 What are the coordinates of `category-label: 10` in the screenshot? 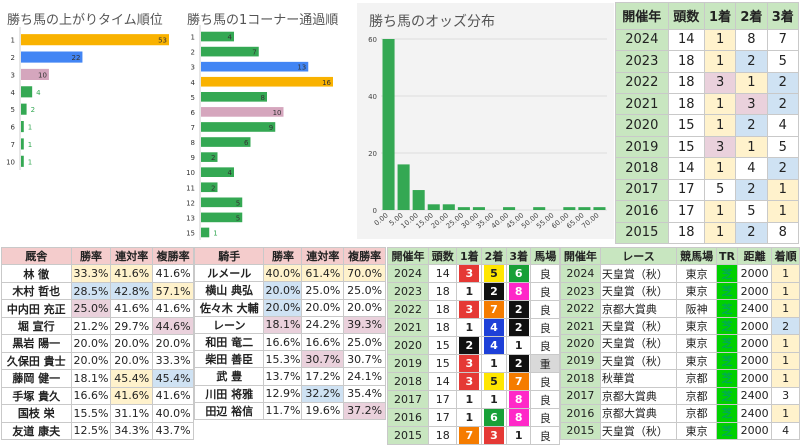 It's located at (190, 173).